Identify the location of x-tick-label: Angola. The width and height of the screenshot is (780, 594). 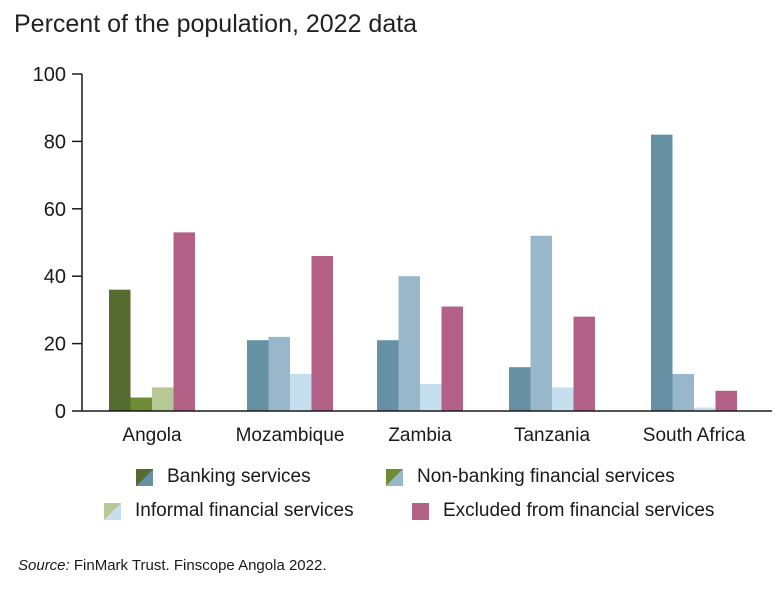
(152, 435).